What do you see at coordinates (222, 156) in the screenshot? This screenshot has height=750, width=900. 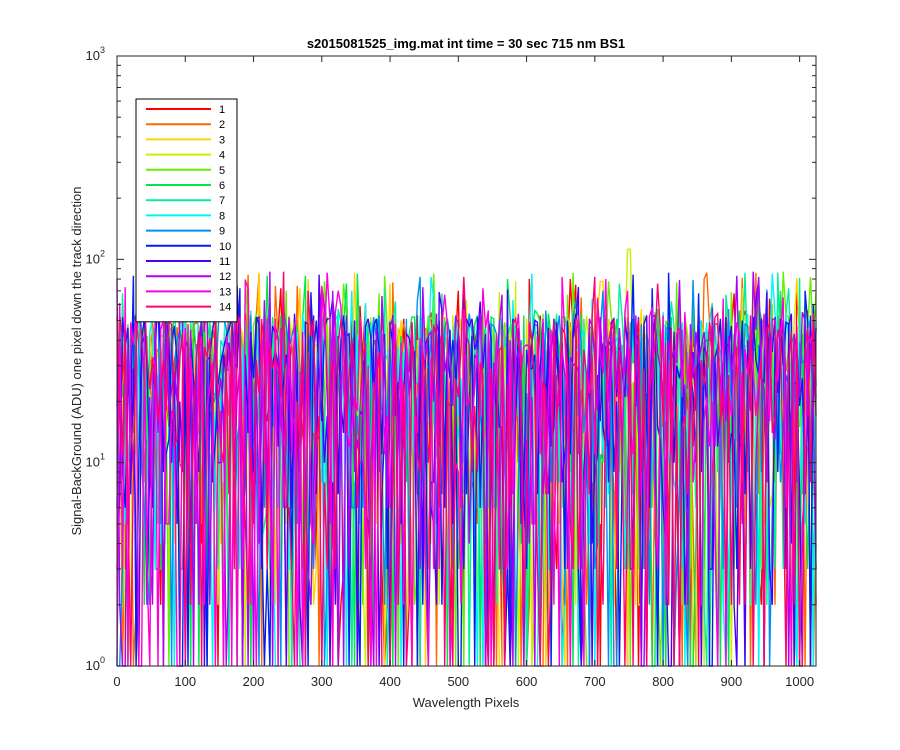 I see `legend-label-4: 4` at bounding box center [222, 156].